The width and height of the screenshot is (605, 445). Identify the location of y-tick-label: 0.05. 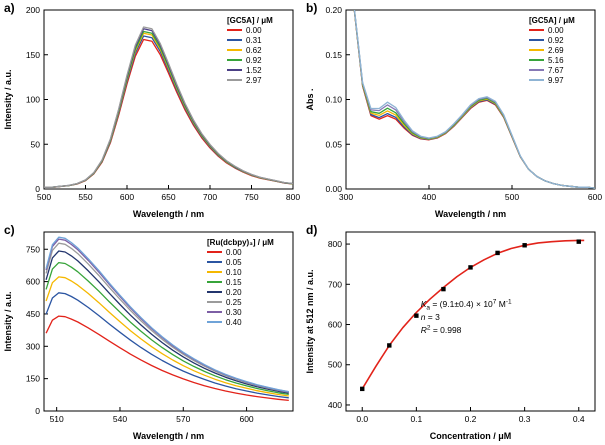
(333, 144).